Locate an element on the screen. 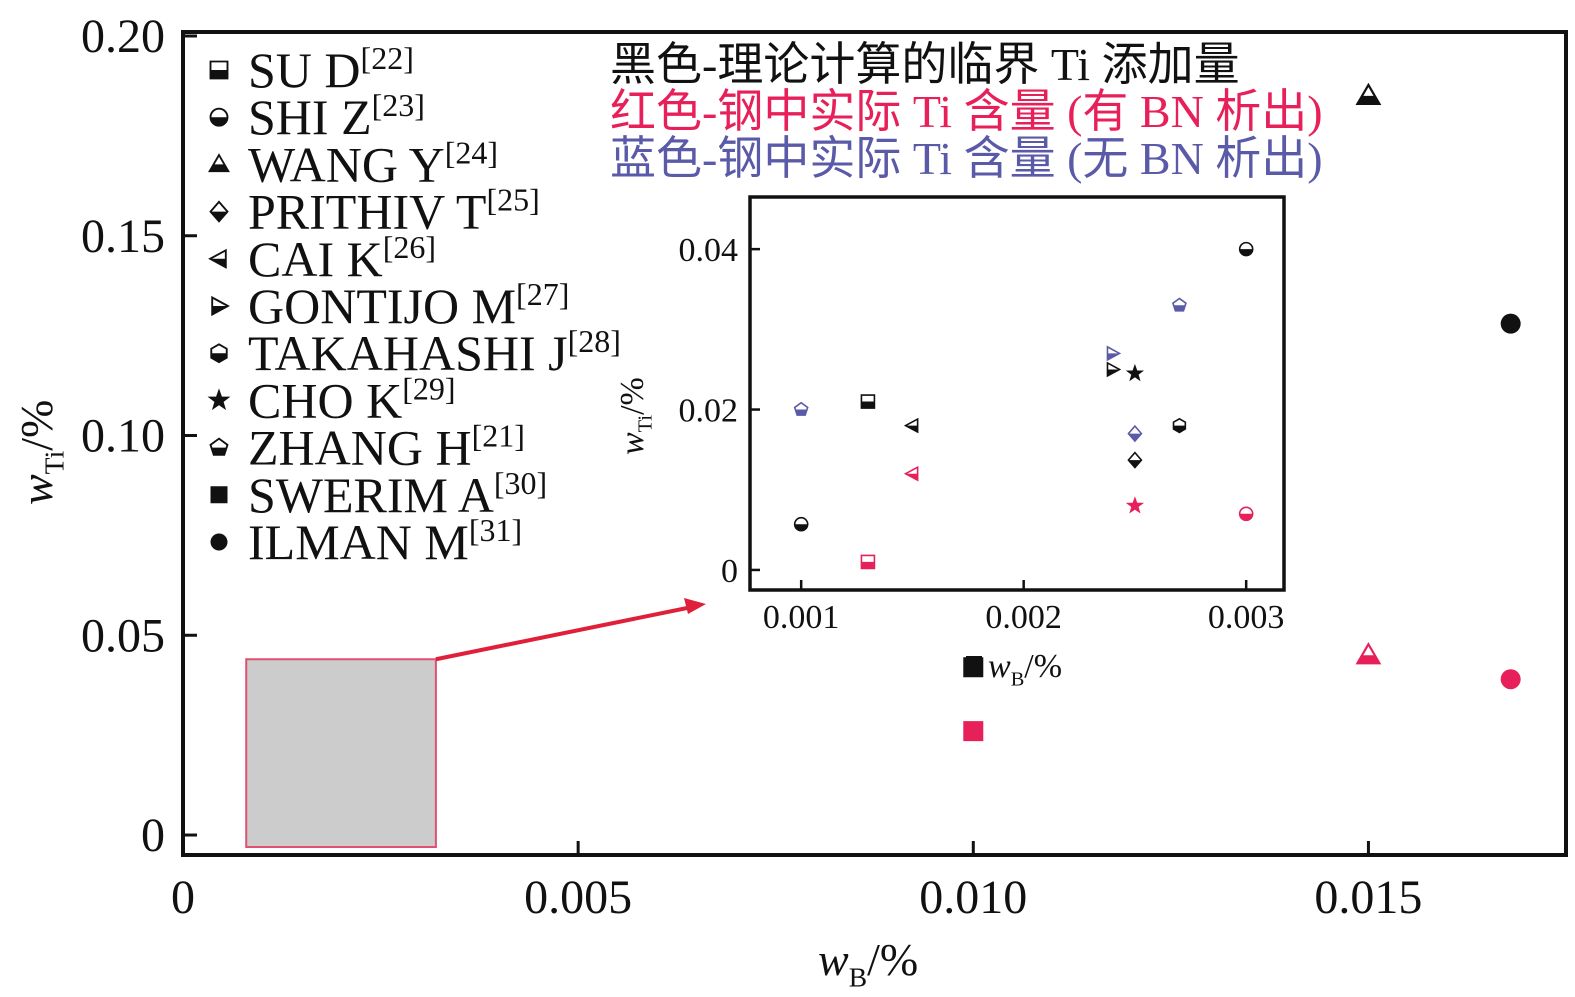 The height and width of the screenshot is (997, 1575). x-tick-label: 0.010 is located at coordinates (973, 897).